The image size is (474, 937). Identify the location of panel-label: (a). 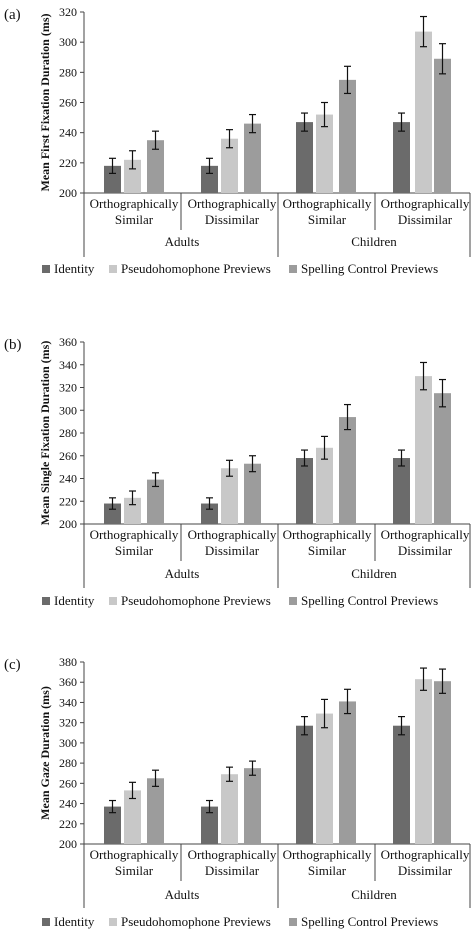
(12, 15).